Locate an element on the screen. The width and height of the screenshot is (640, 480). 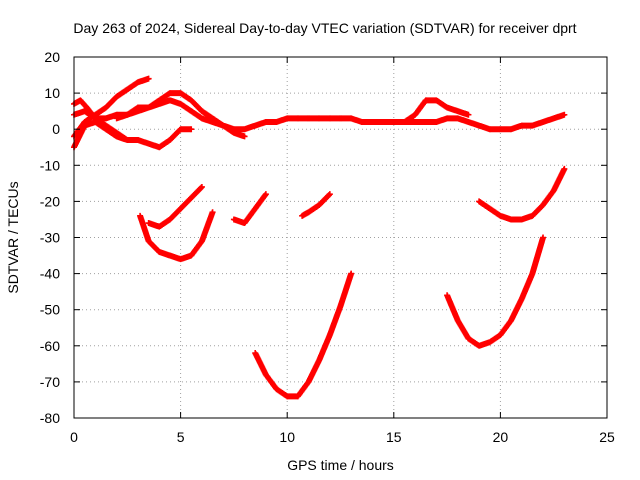
y-tick-label: -10 is located at coordinates (50, 165).